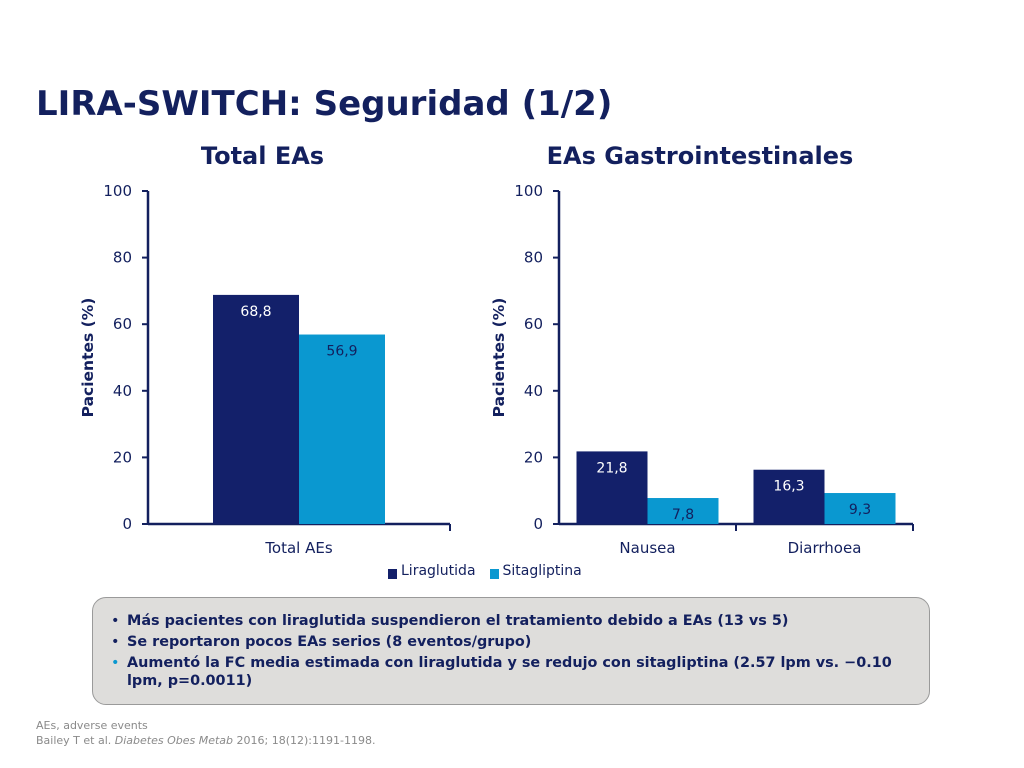 This screenshot has height=768, width=1024. What do you see at coordinates (255, 312) in the screenshot?
I see `data-label: 68,8` at bounding box center [255, 312].